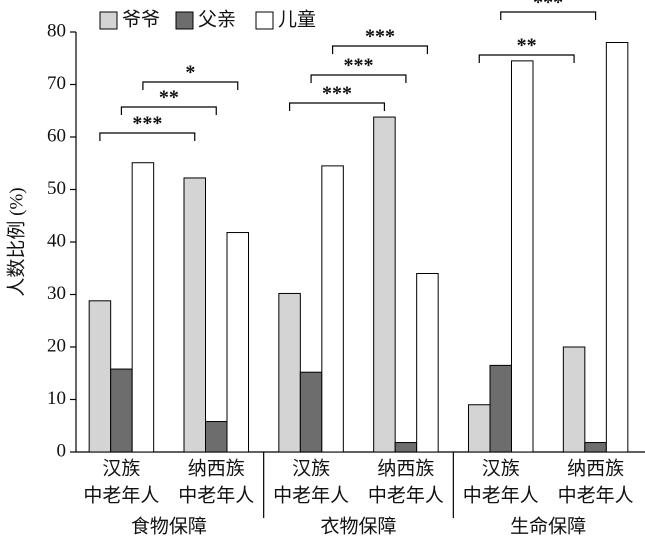  I want to click on group-label: 生命保障, so click(548, 526).